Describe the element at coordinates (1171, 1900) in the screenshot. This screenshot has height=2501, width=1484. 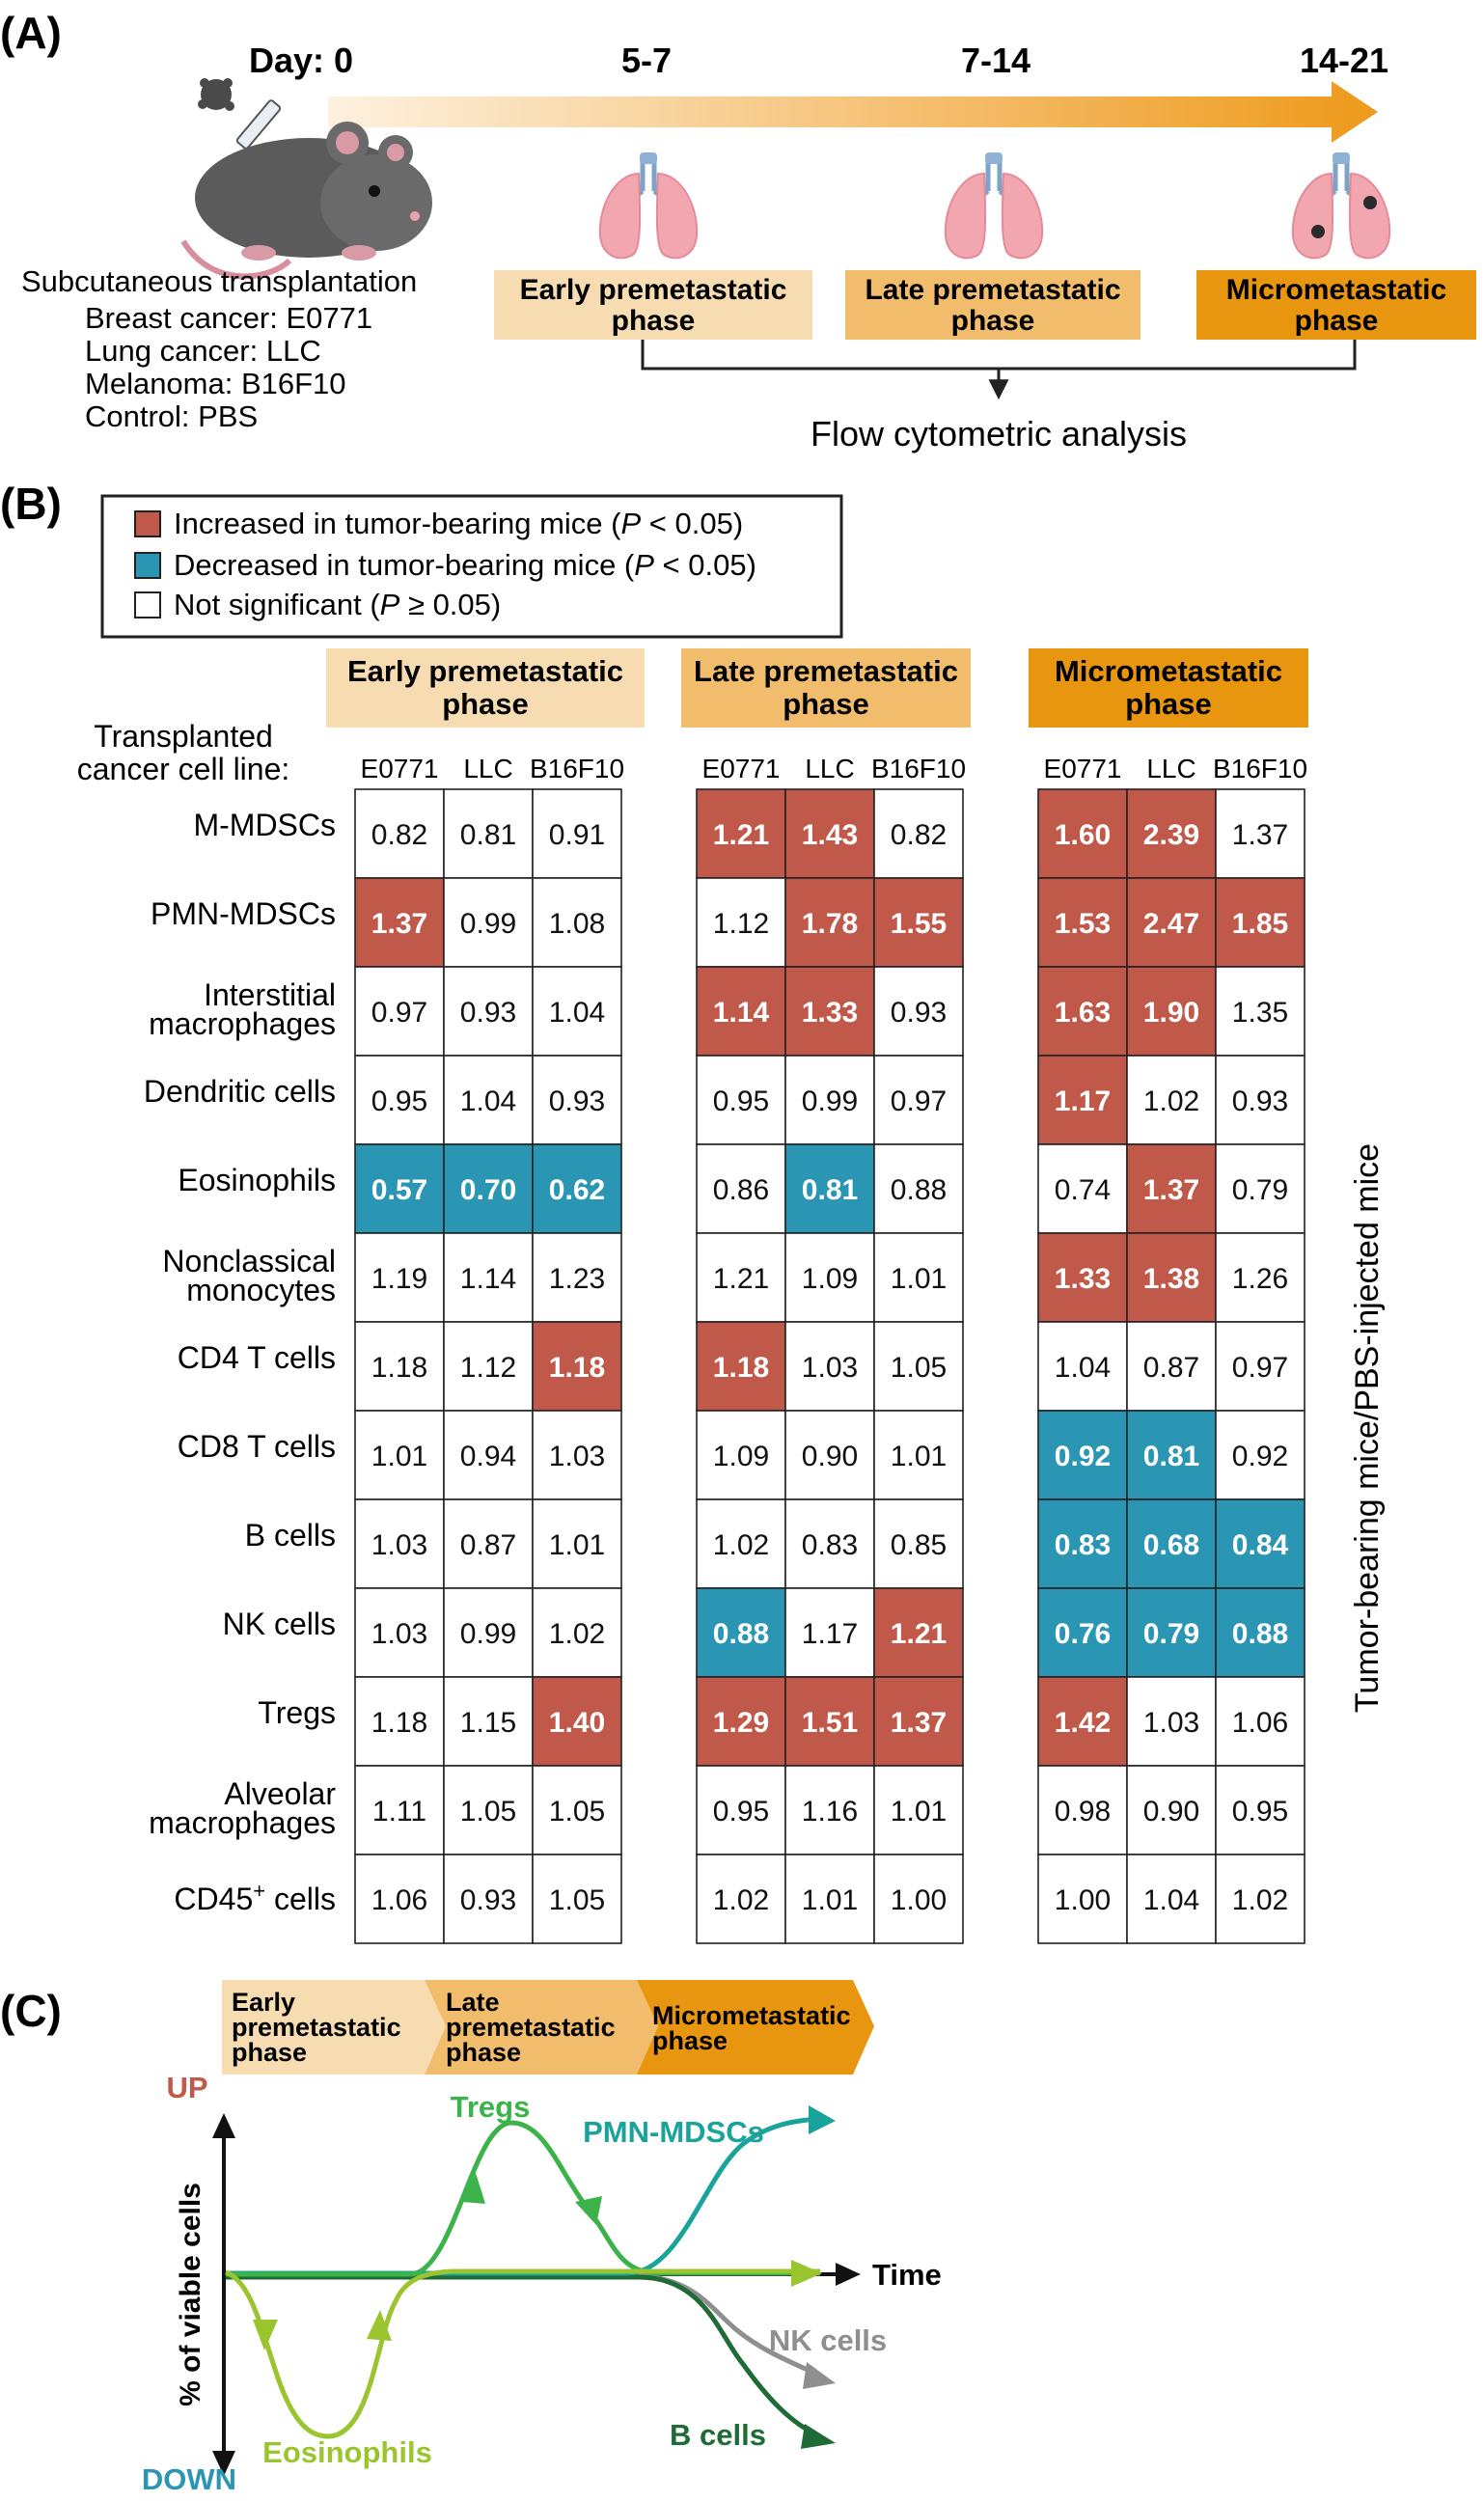
I see `heatmap-value-3-13-2: 1.04` at that location.